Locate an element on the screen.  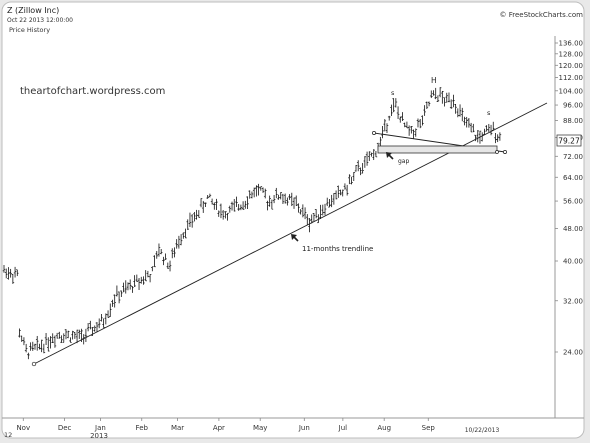
right-shoulder-label: s is located at coordinates (489, 113).